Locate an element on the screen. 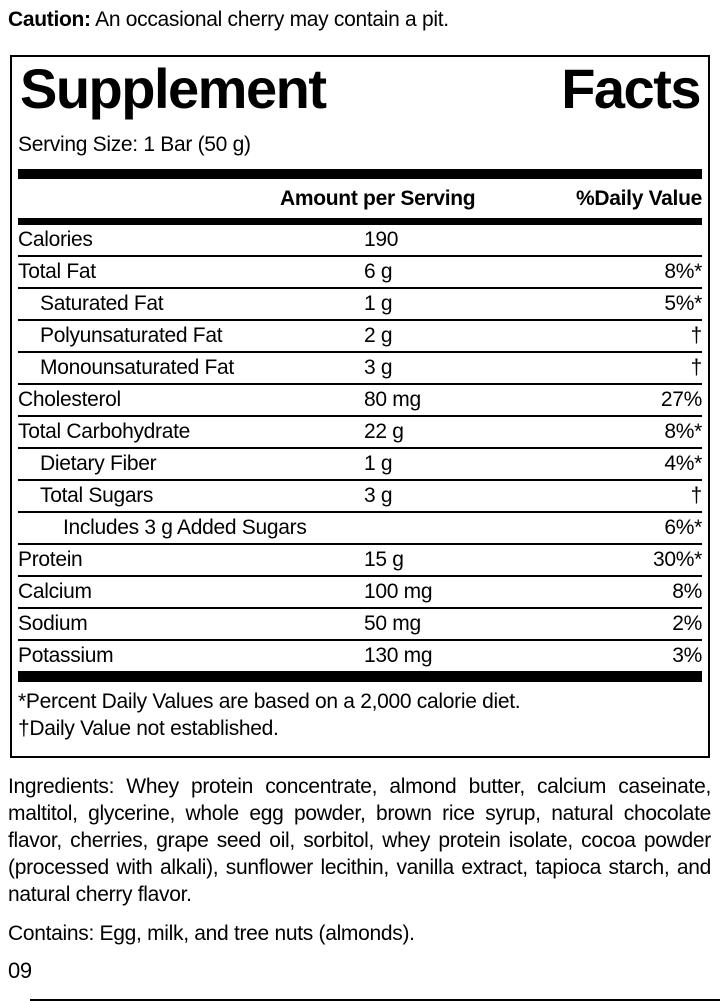  bottom-edge-rule is located at coordinates (375, 1000).